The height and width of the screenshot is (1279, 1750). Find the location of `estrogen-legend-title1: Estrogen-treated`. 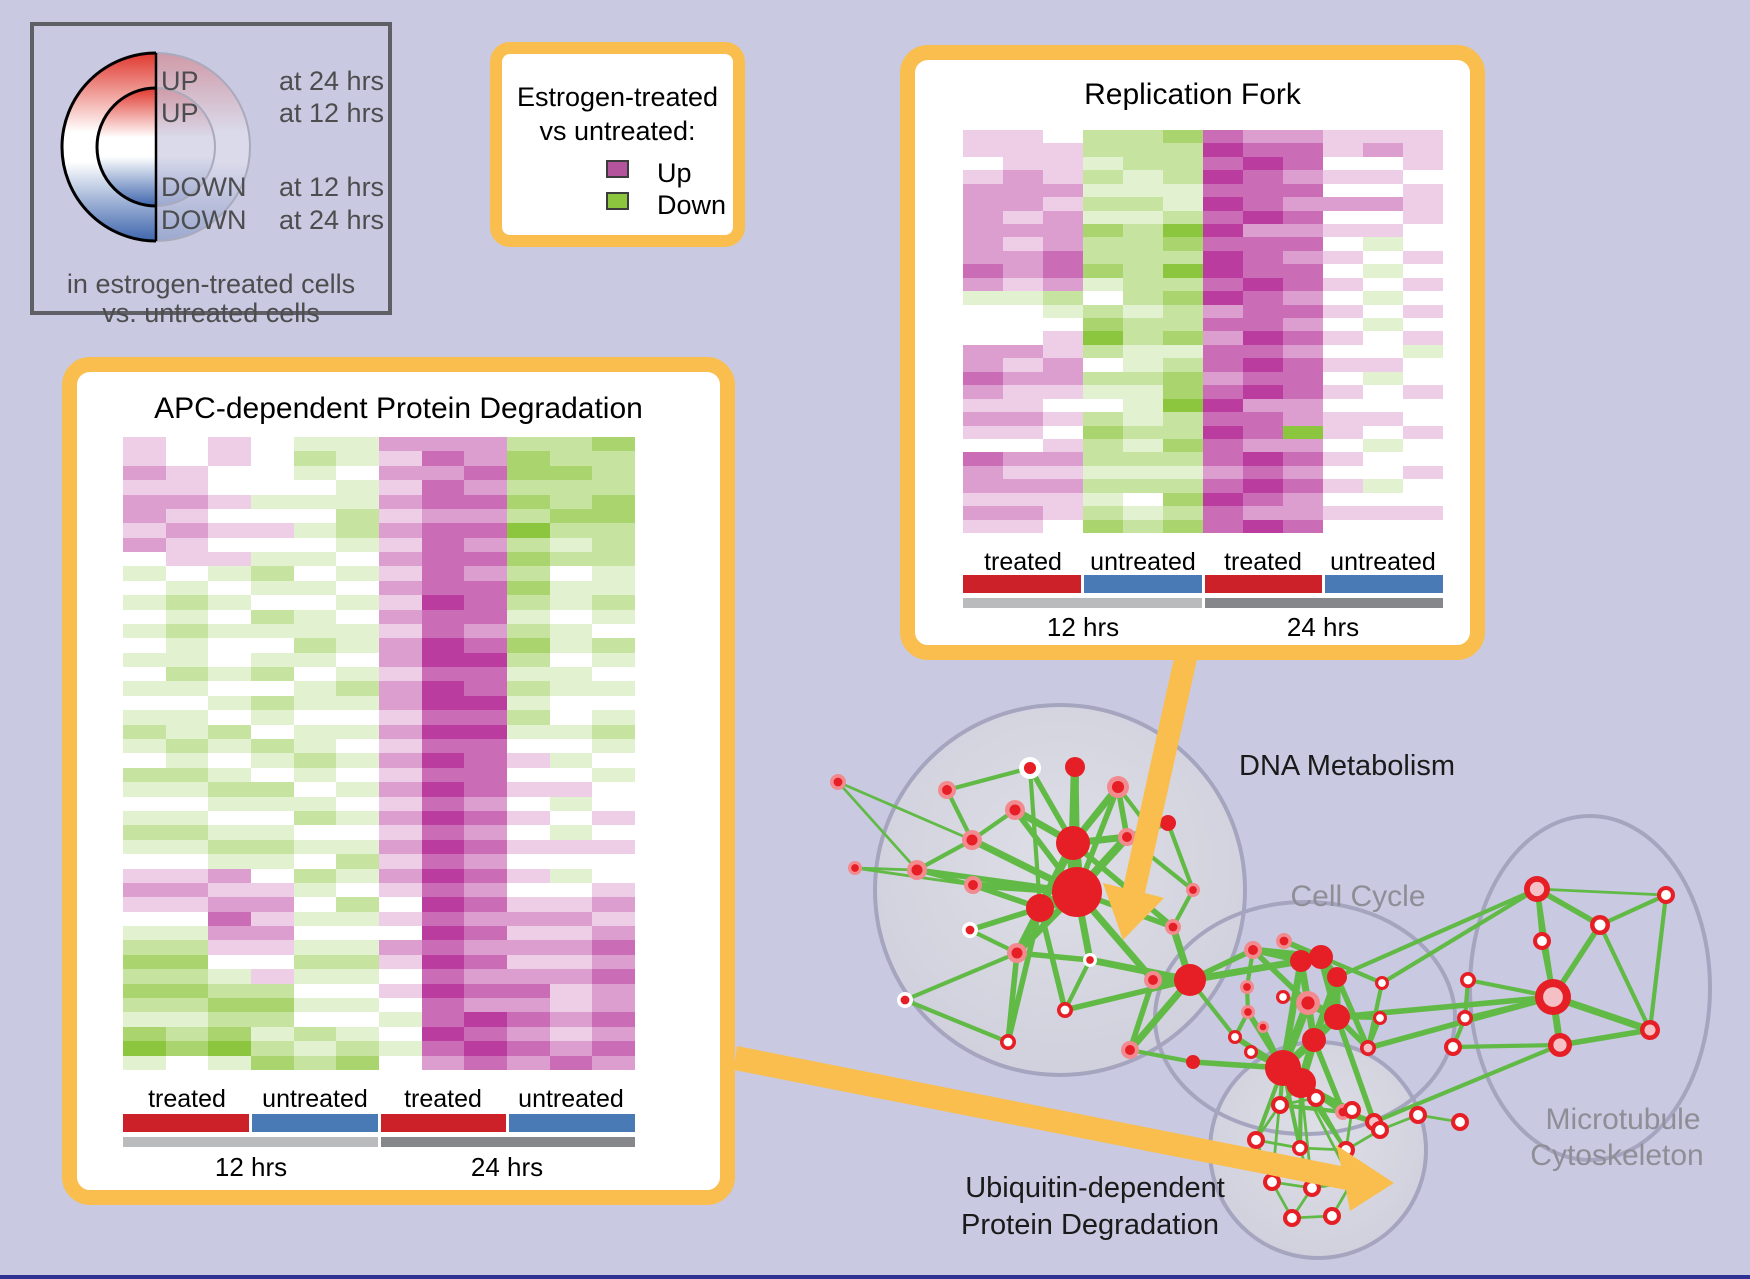

estrogen-legend-title1: Estrogen-treated is located at coordinates (617, 97).